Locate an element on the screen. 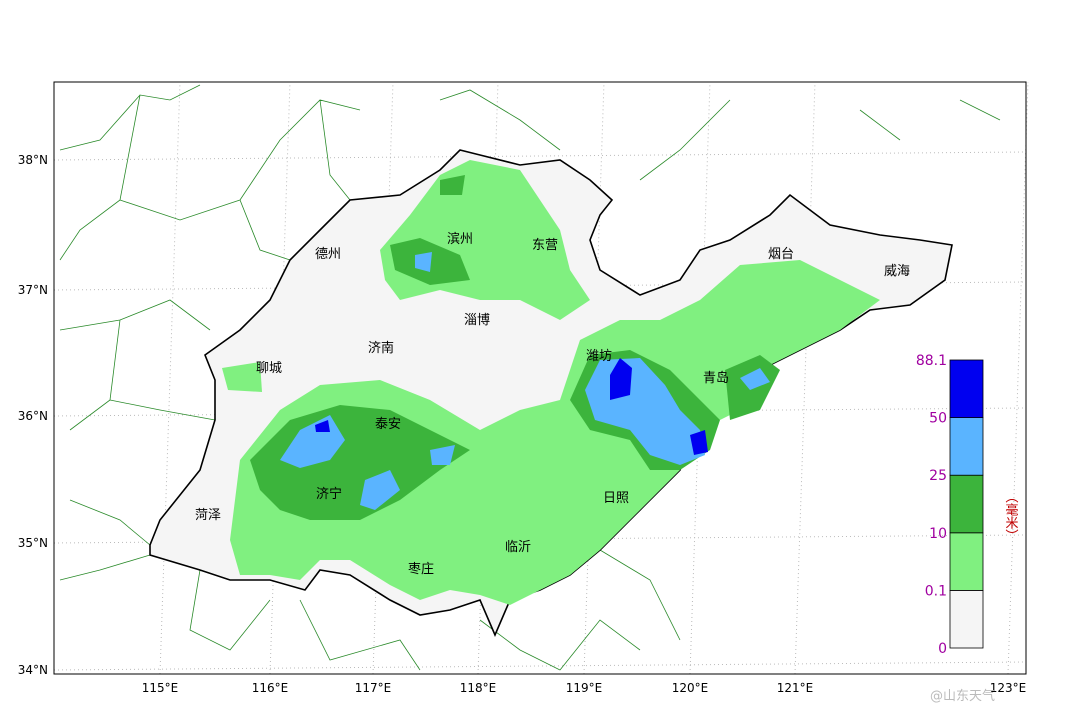  watermark: @山东天气 is located at coordinates (962, 696).